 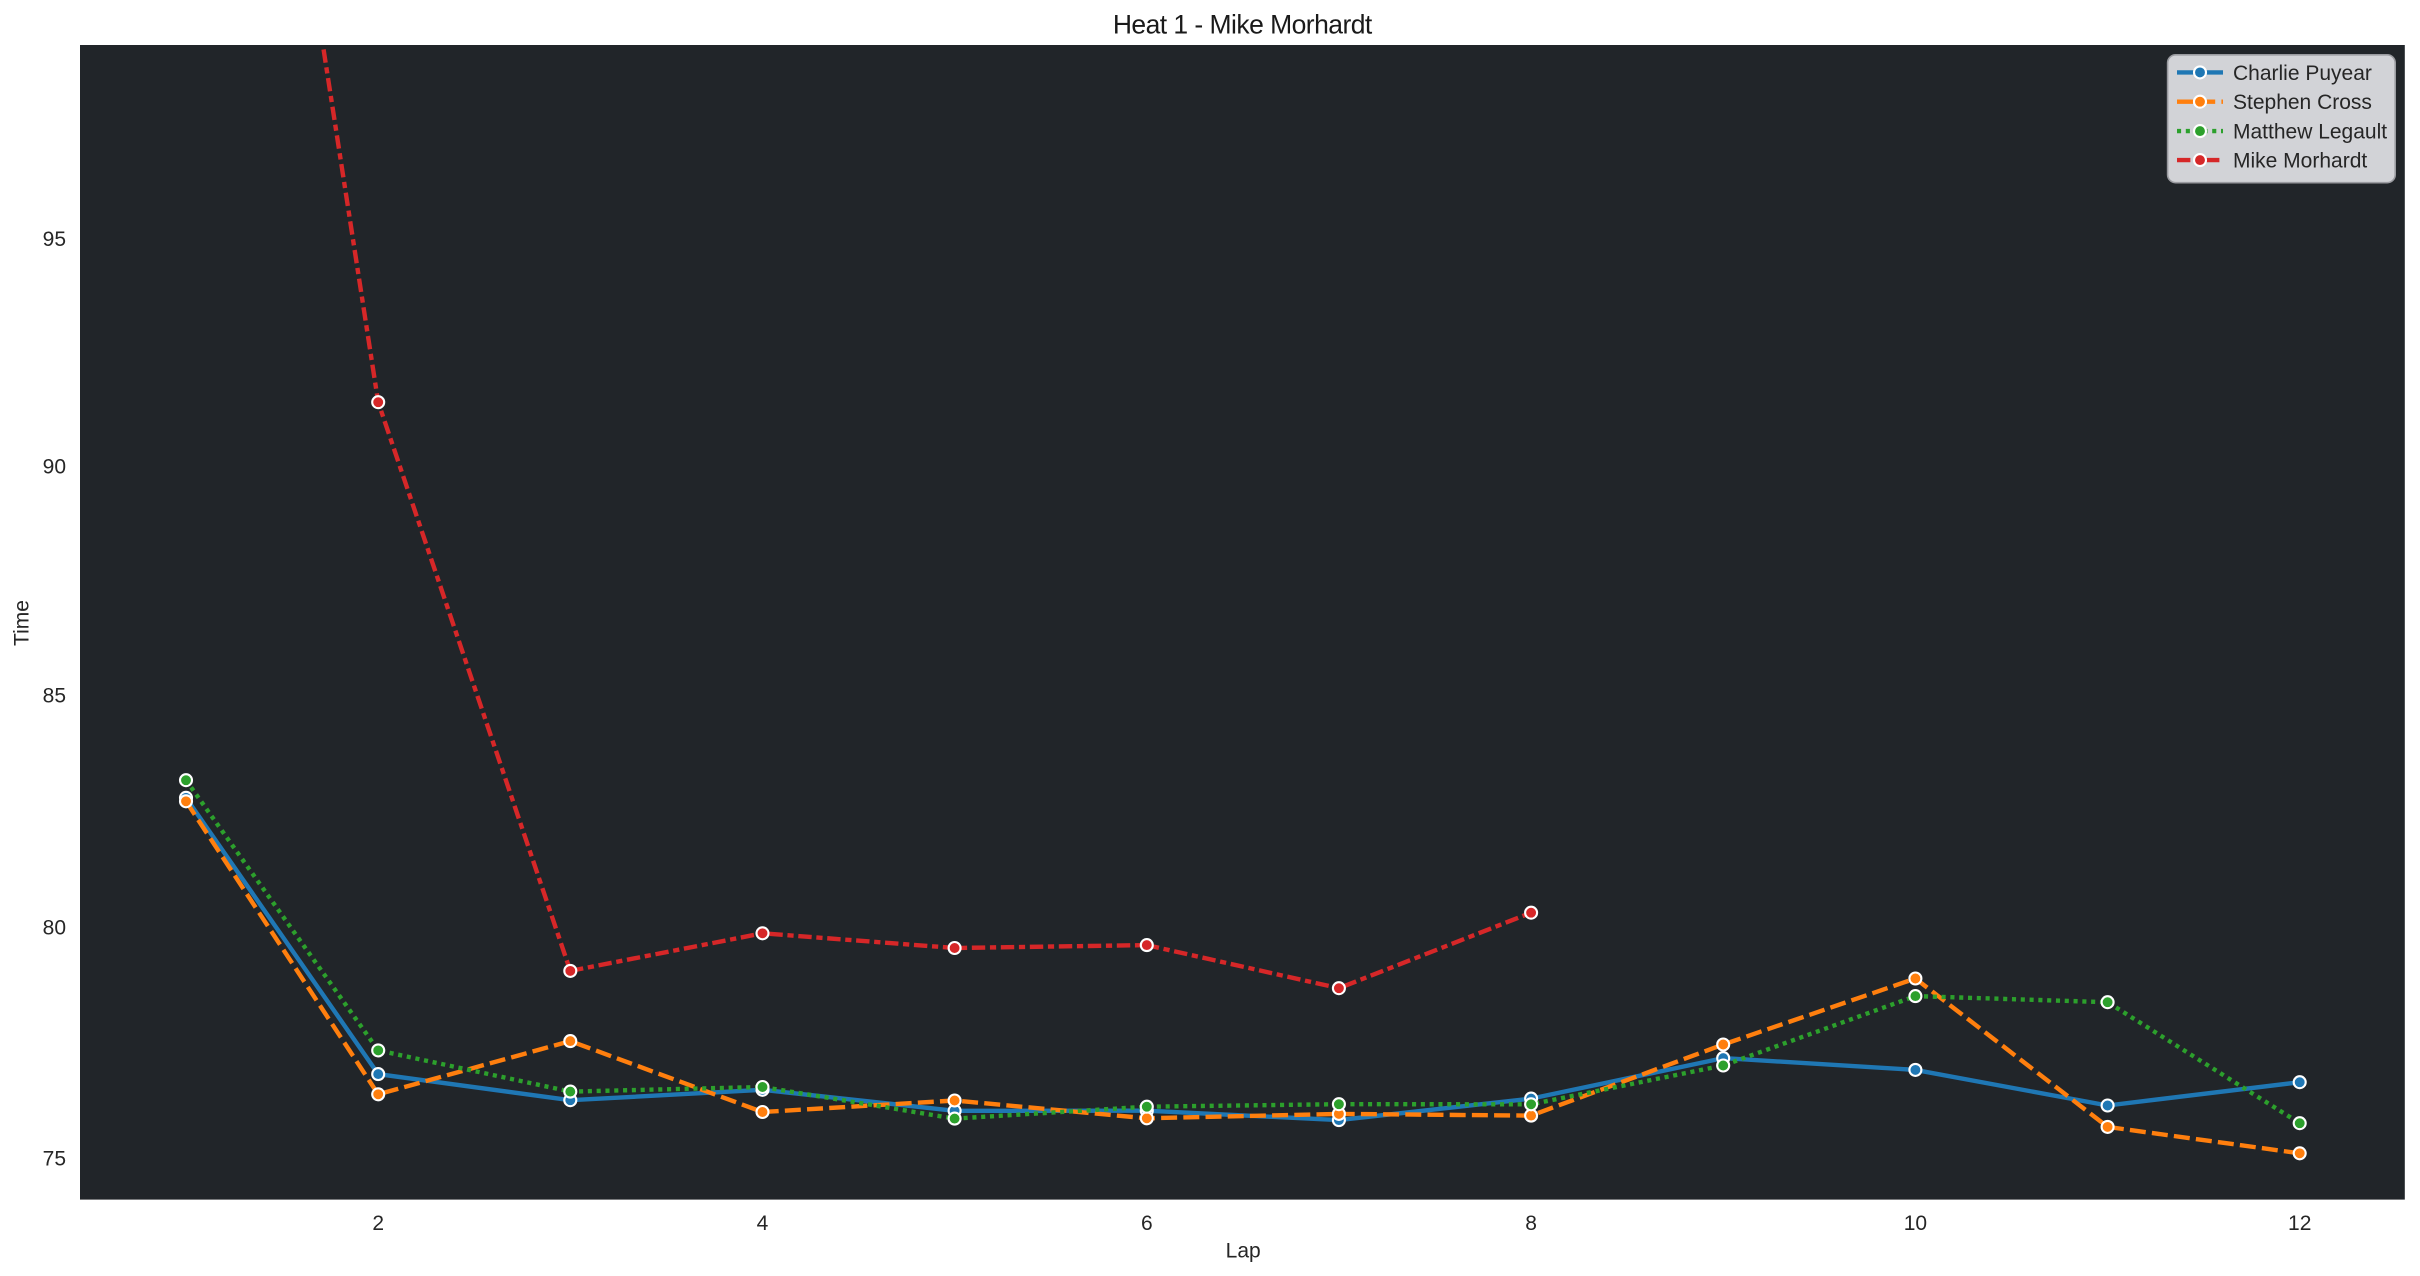 I want to click on svg-text: 2, so click(x=378, y=1223).